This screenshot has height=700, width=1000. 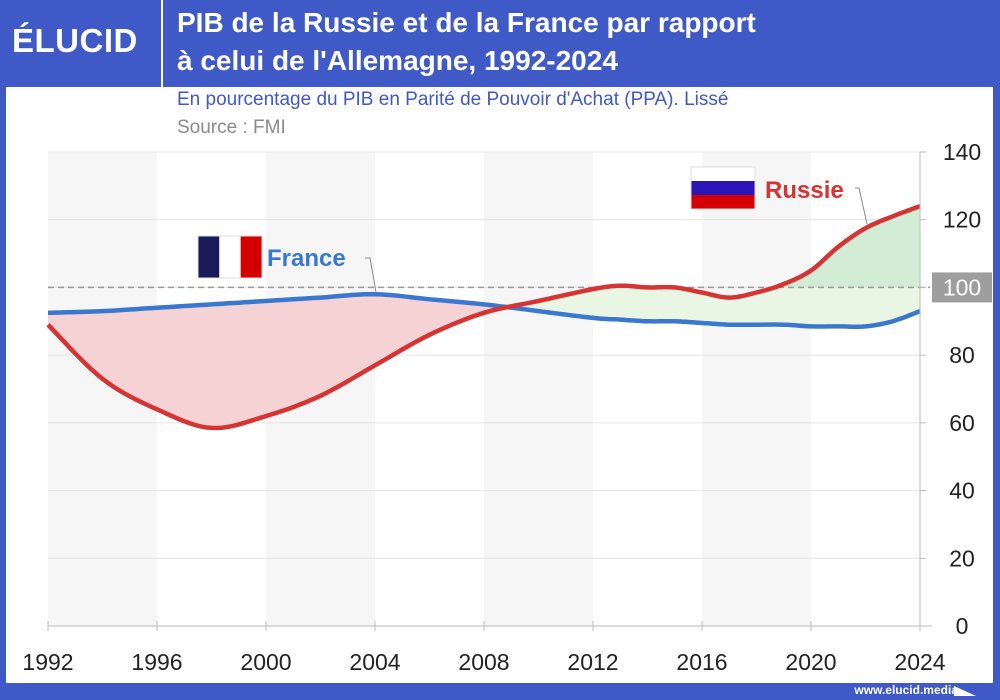 I want to click on russia-label: Russie, so click(x=804, y=190).